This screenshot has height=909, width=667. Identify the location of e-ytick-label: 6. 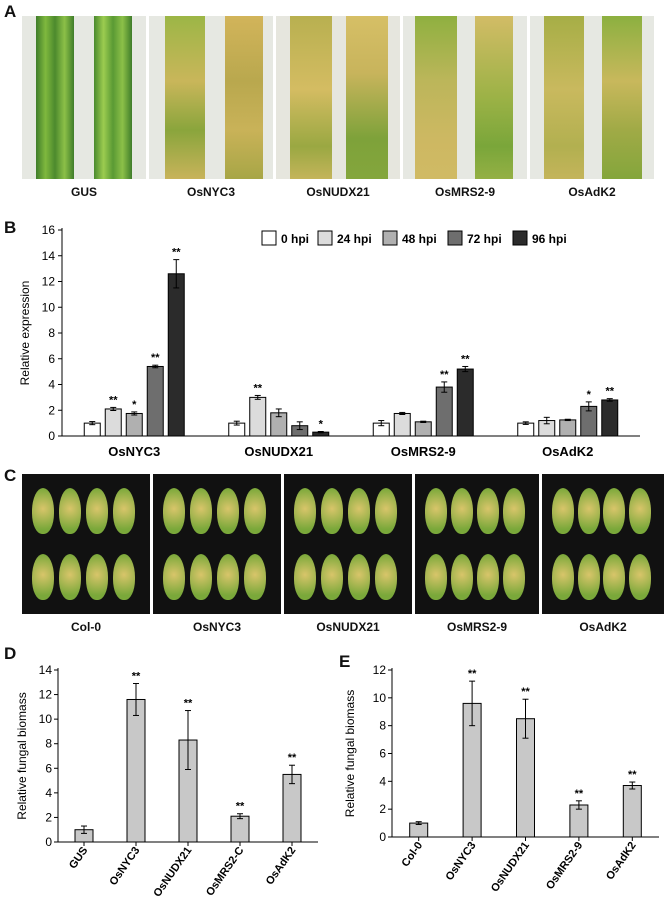
(382, 754).